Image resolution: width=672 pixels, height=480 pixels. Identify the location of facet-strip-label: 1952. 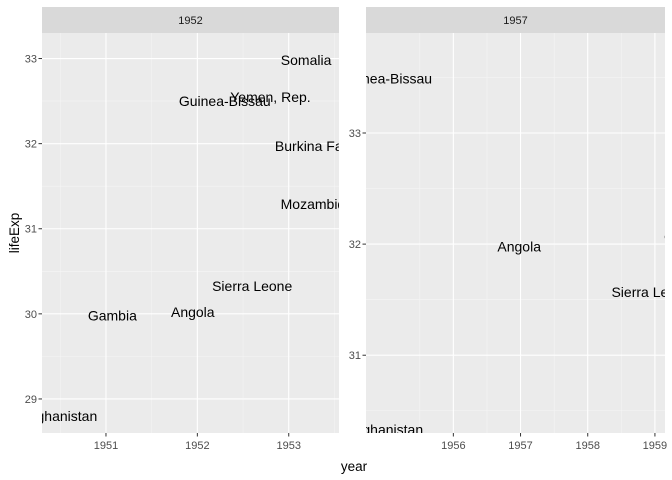
(190, 21).